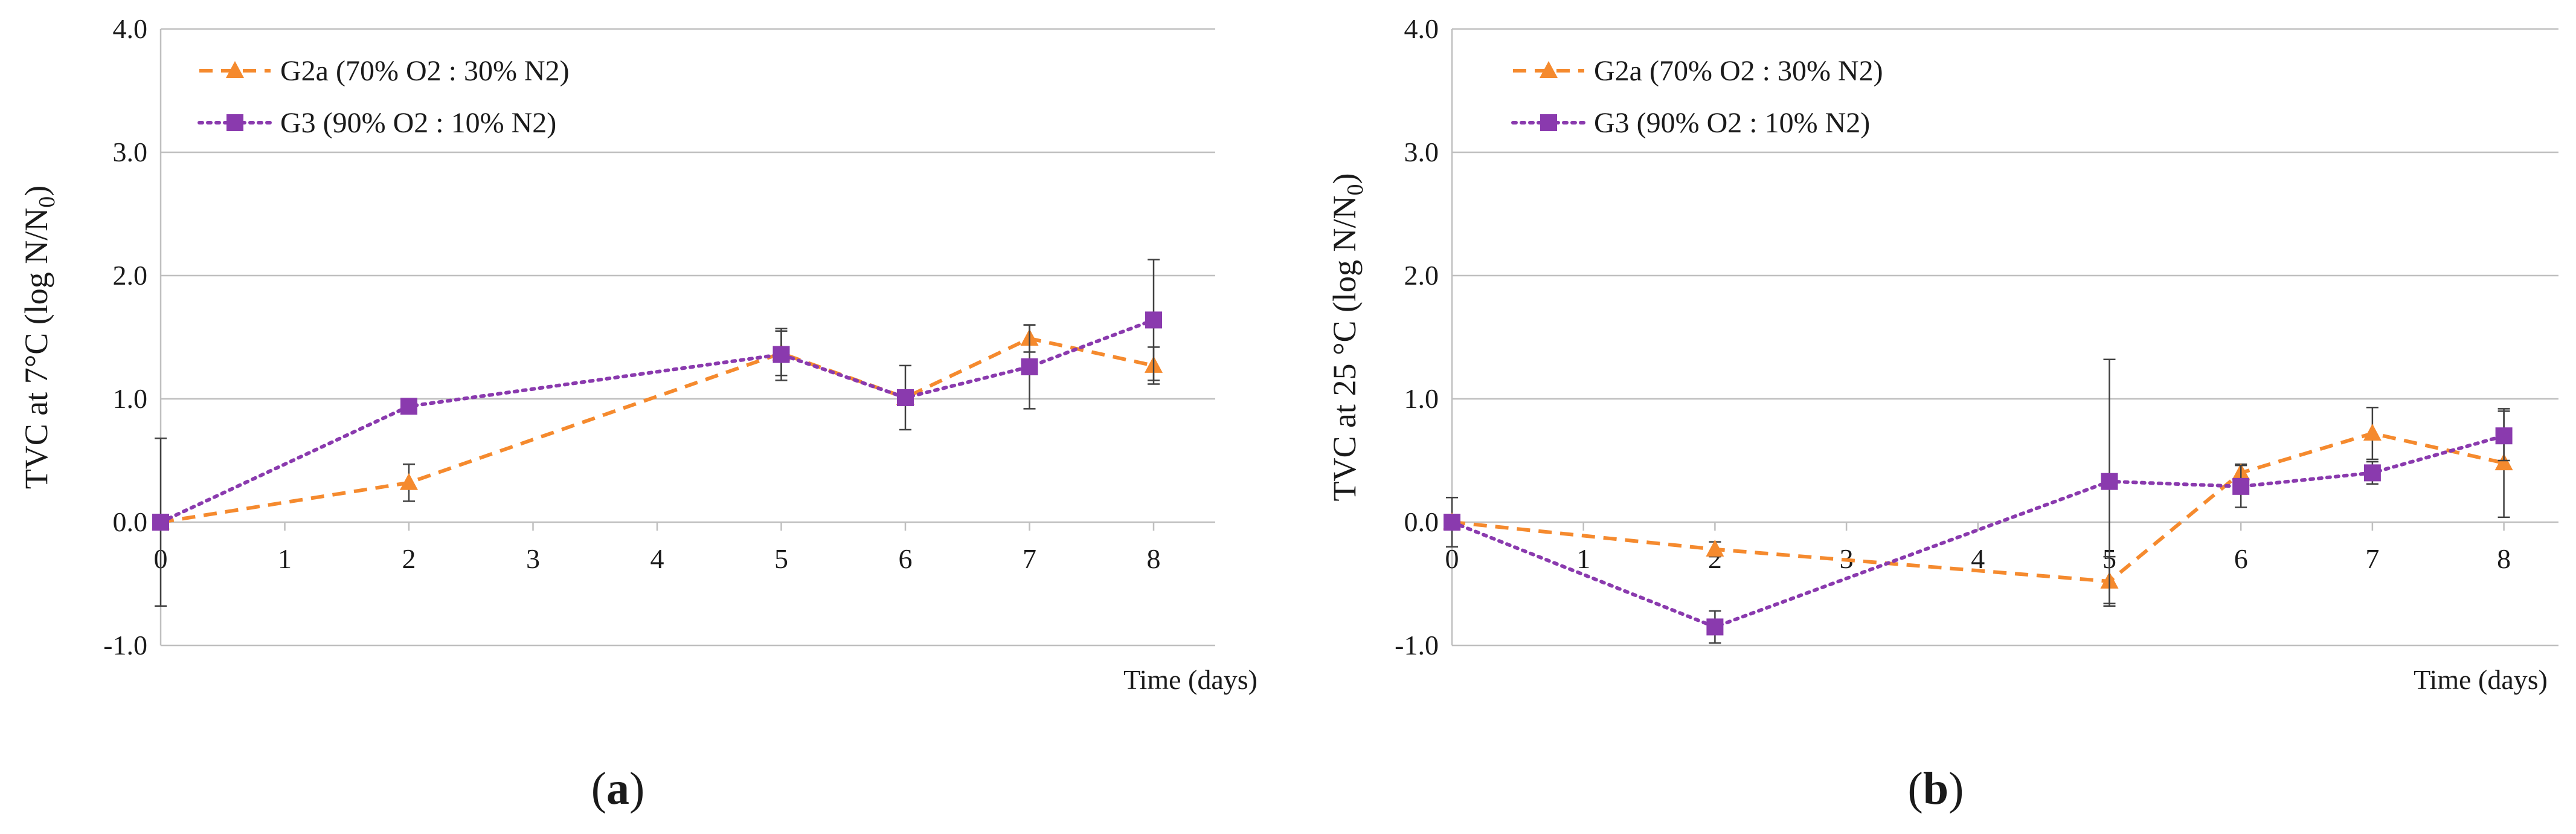 This screenshot has width=2576, height=834. What do you see at coordinates (533, 558) in the screenshot?
I see `x-tick-label: 3` at bounding box center [533, 558].